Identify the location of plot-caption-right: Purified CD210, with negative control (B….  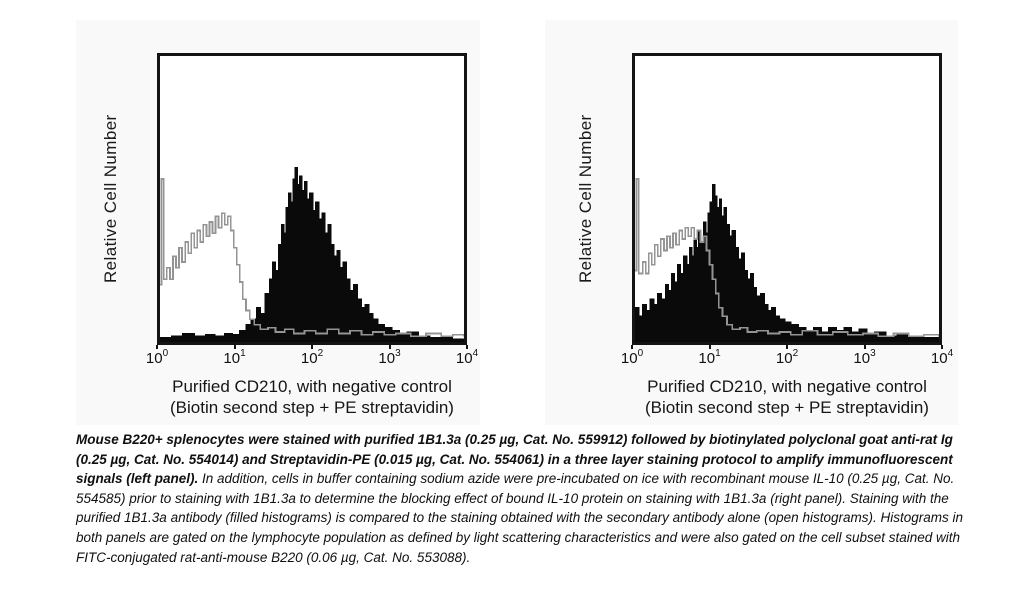
(787, 397).